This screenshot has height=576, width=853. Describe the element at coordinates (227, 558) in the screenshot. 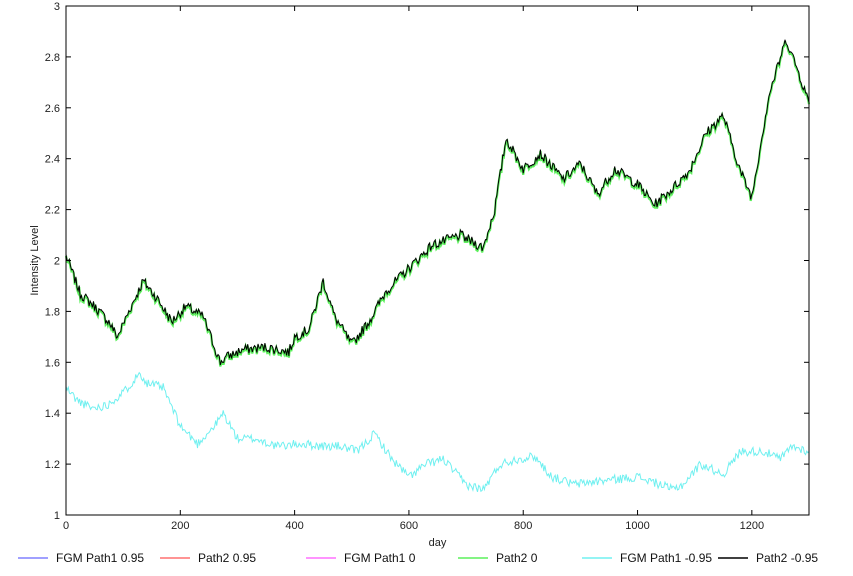

I see `legend-label: Path2 0.95` at that location.